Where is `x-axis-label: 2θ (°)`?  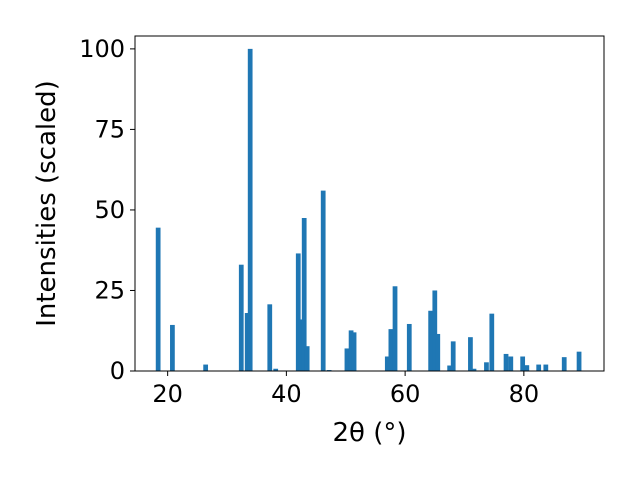
x-axis-label: 2θ (°) is located at coordinates (369, 433).